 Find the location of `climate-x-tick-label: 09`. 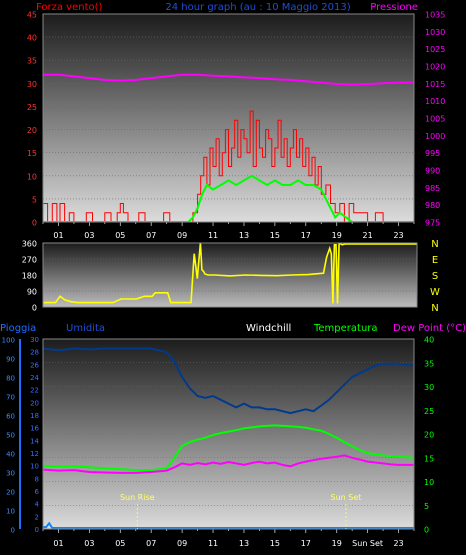

climate-x-tick-label: 09 is located at coordinates (182, 543).